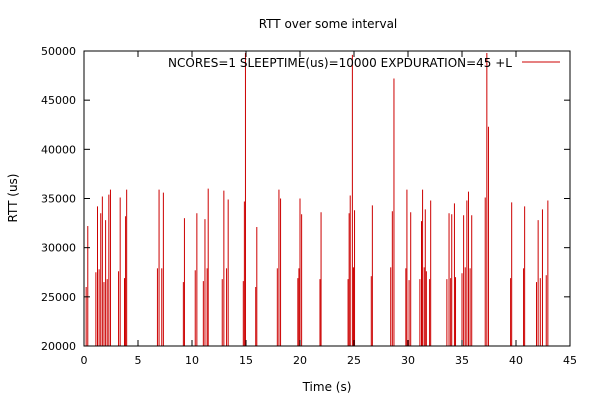  What do you see at coordinates (408, 360) in the screenshot?
I see `x-tick-label: 30` at bounding box center [408, 360].